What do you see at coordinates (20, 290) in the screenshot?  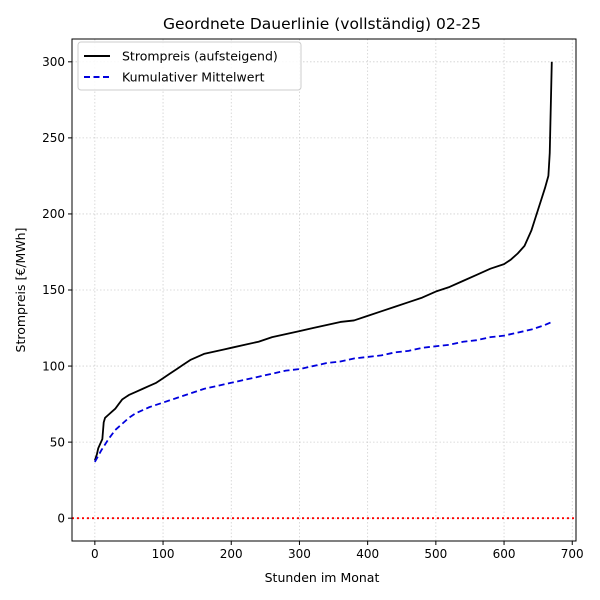 I see `y-axis-label: Strompreis [€/MWh]` at bounding box center [20, 290].